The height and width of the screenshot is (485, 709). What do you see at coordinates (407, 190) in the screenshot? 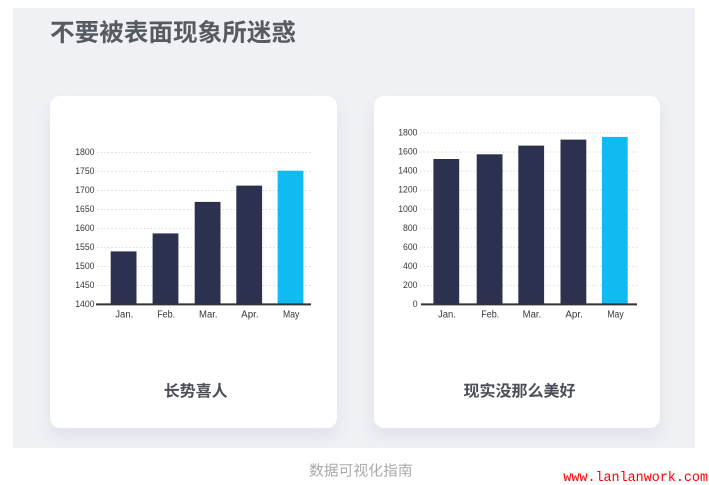
I see `svg-text: 1200` at bounding box center [407, 190].